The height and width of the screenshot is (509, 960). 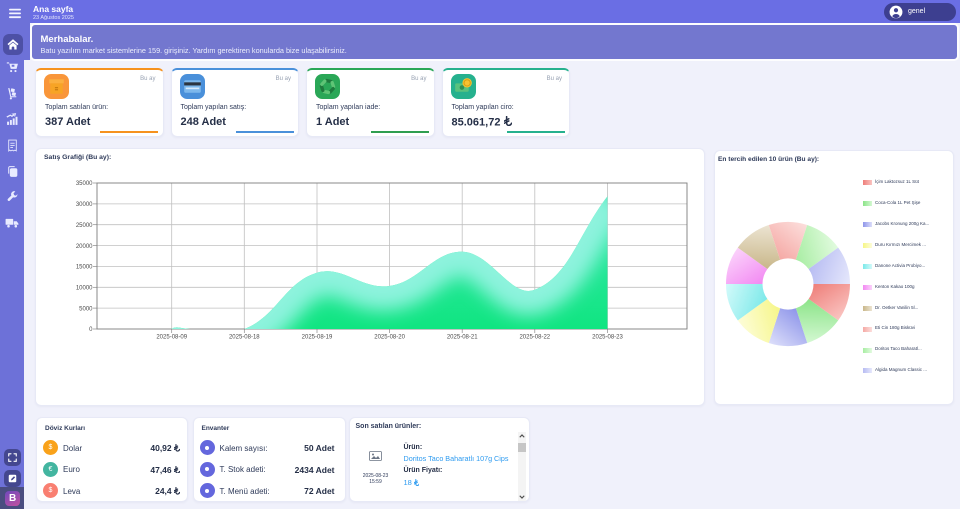 What do you see at coordinates (462, 338) in the screenshot?
I see `svg-text: 2025-08-21` at bounding box center [462, 338].